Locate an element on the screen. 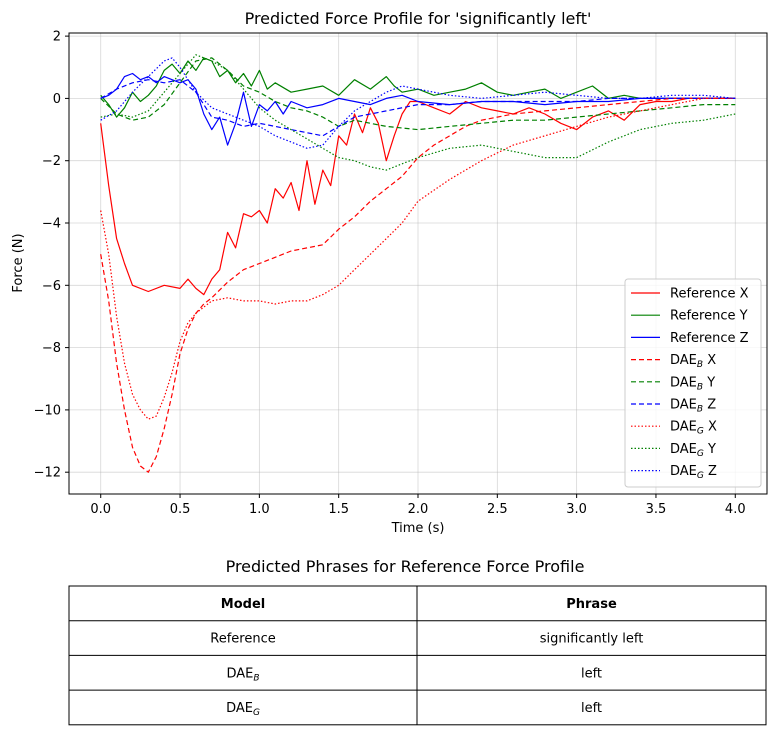 The height and width of the screenshot is (735, 776). legend-label: Reference Y is located at coordinates (709, 316).